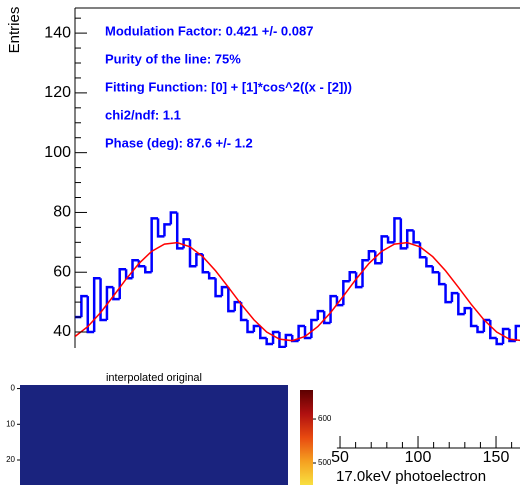 The height and width of the screenshot is (485, 520). What do you see at coordinates (179, 142) in the screenshot?
I see `annotation: Phase (deg): 87.6 +/- 1.2` at bounding box center [179, 142].